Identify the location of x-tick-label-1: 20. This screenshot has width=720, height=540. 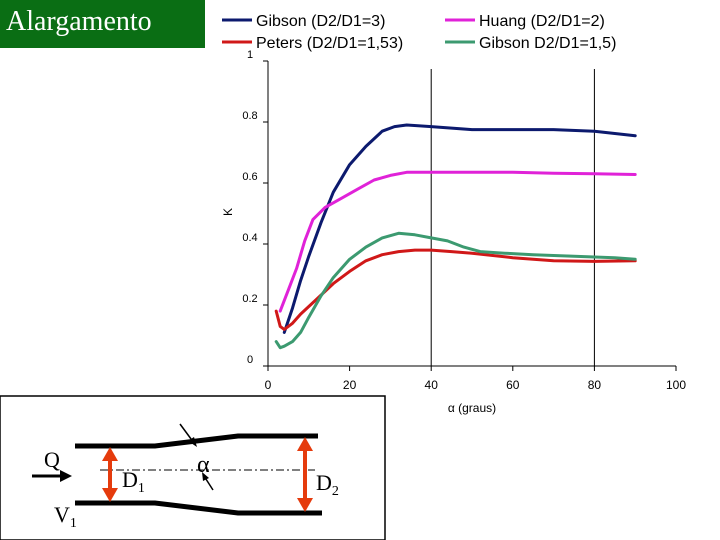
(350, 385).